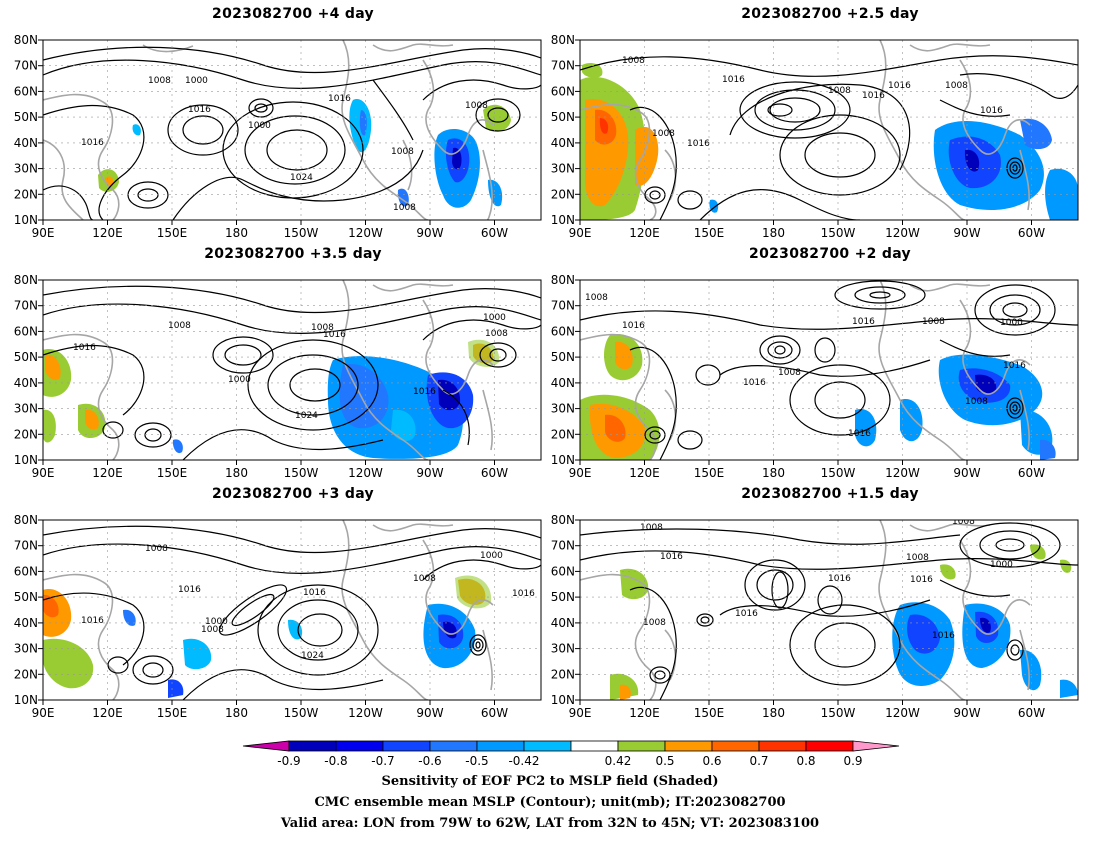 The height and width of the screenshot is (850, 1100). What do you see at coordinates (830, 14) in the screenshot?
I see `panel-title-1: 2023082700 +2.5 day` at bounding box center [830, 14].